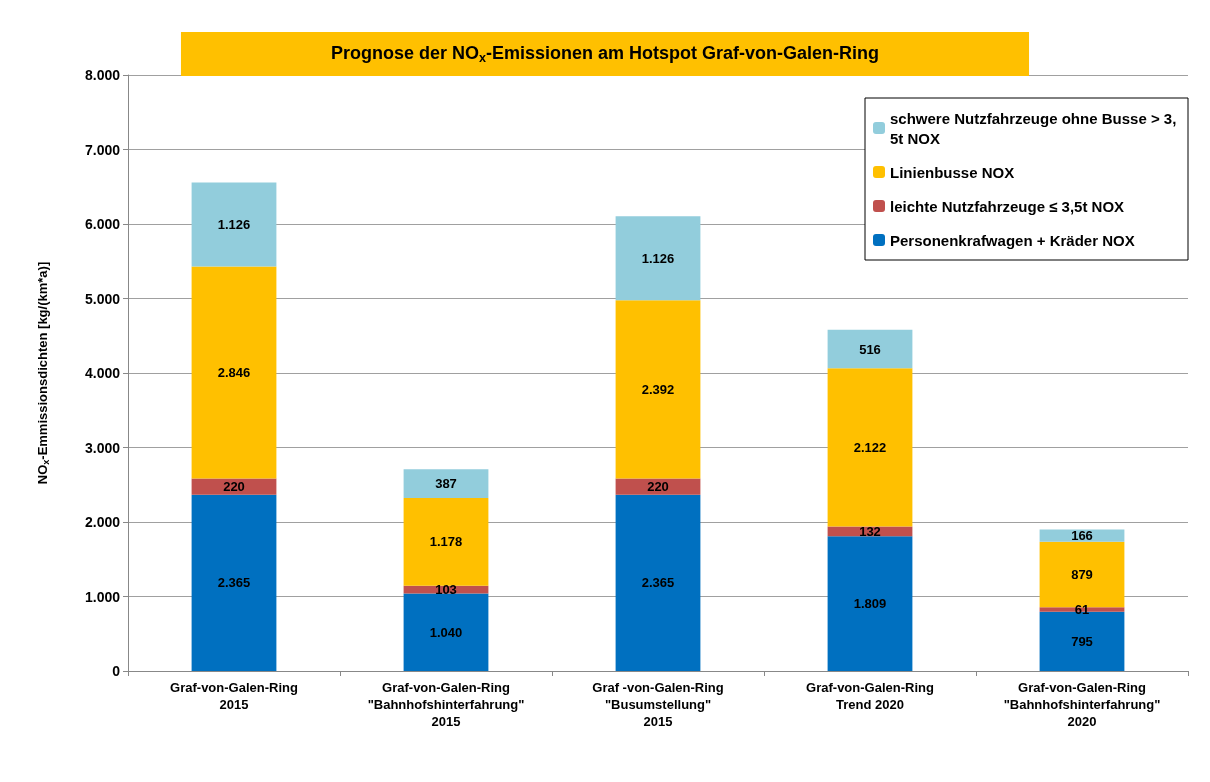  I want to click on y-tick-label: 8.000, so click(102, 75).